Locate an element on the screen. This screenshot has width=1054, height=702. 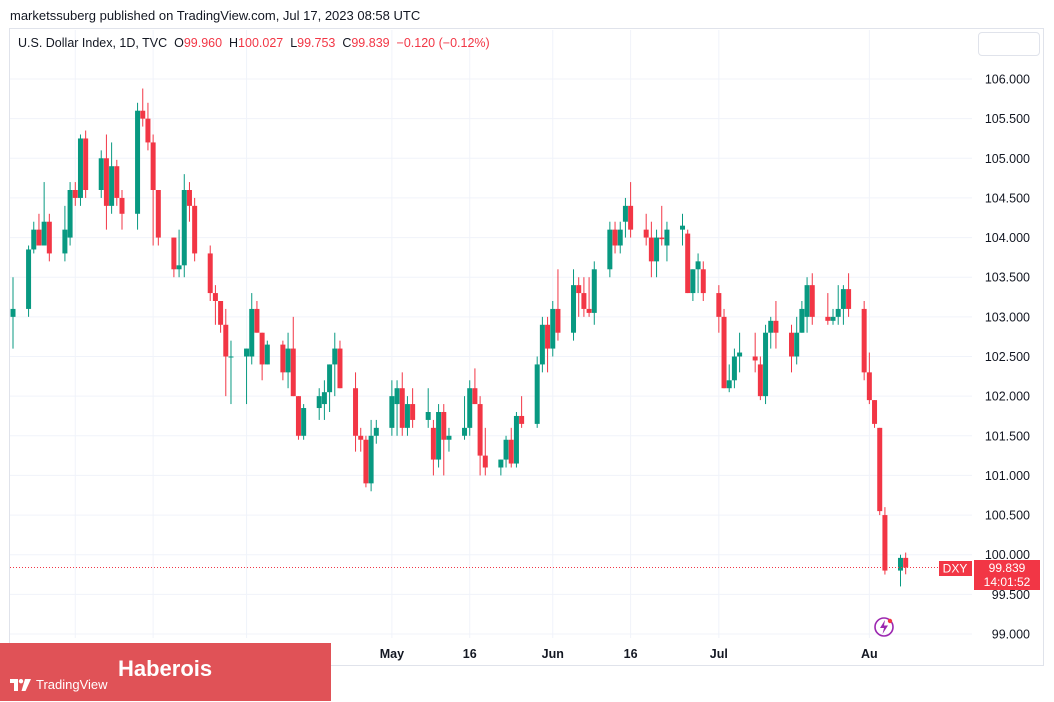
x-tick-label: 16 is located at coordinates (631, 654).